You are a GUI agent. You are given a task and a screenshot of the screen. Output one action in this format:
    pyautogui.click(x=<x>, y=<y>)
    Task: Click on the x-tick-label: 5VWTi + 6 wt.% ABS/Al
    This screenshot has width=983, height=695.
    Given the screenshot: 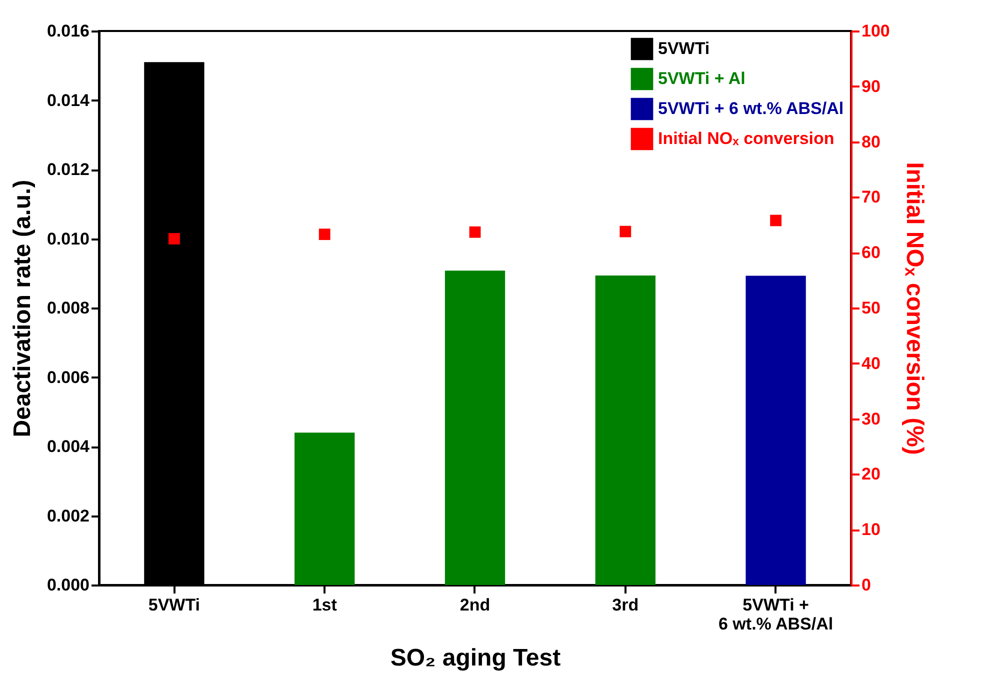 What is the action you would take?
    pyautogui.click(x=776, y=615)
    